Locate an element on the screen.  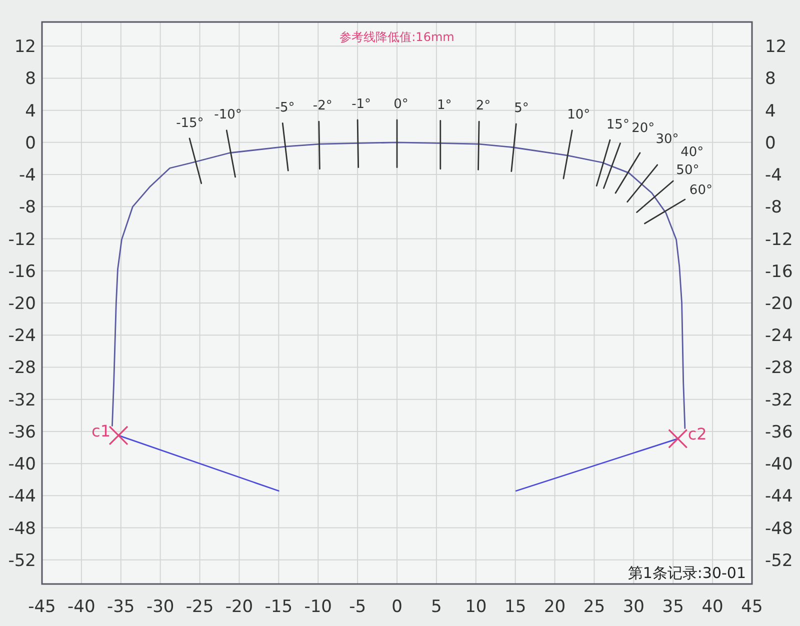
y2-tick-label: -40 is located at coordinates (779, 464).